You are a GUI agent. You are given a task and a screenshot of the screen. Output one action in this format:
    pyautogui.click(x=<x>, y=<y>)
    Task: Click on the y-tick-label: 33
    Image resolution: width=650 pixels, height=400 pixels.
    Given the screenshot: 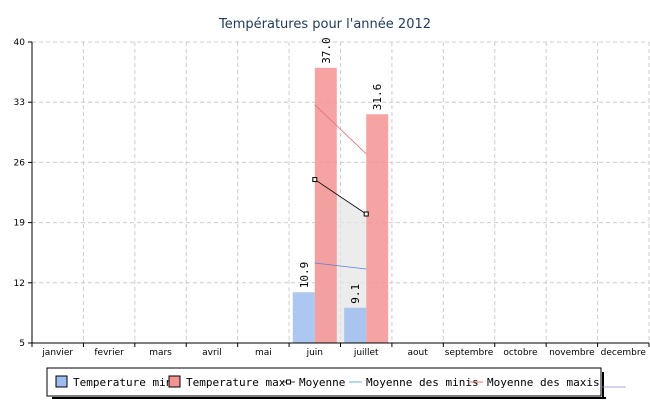 What is the action you would take?
    pyautogui.click(x=19, y=103)
    